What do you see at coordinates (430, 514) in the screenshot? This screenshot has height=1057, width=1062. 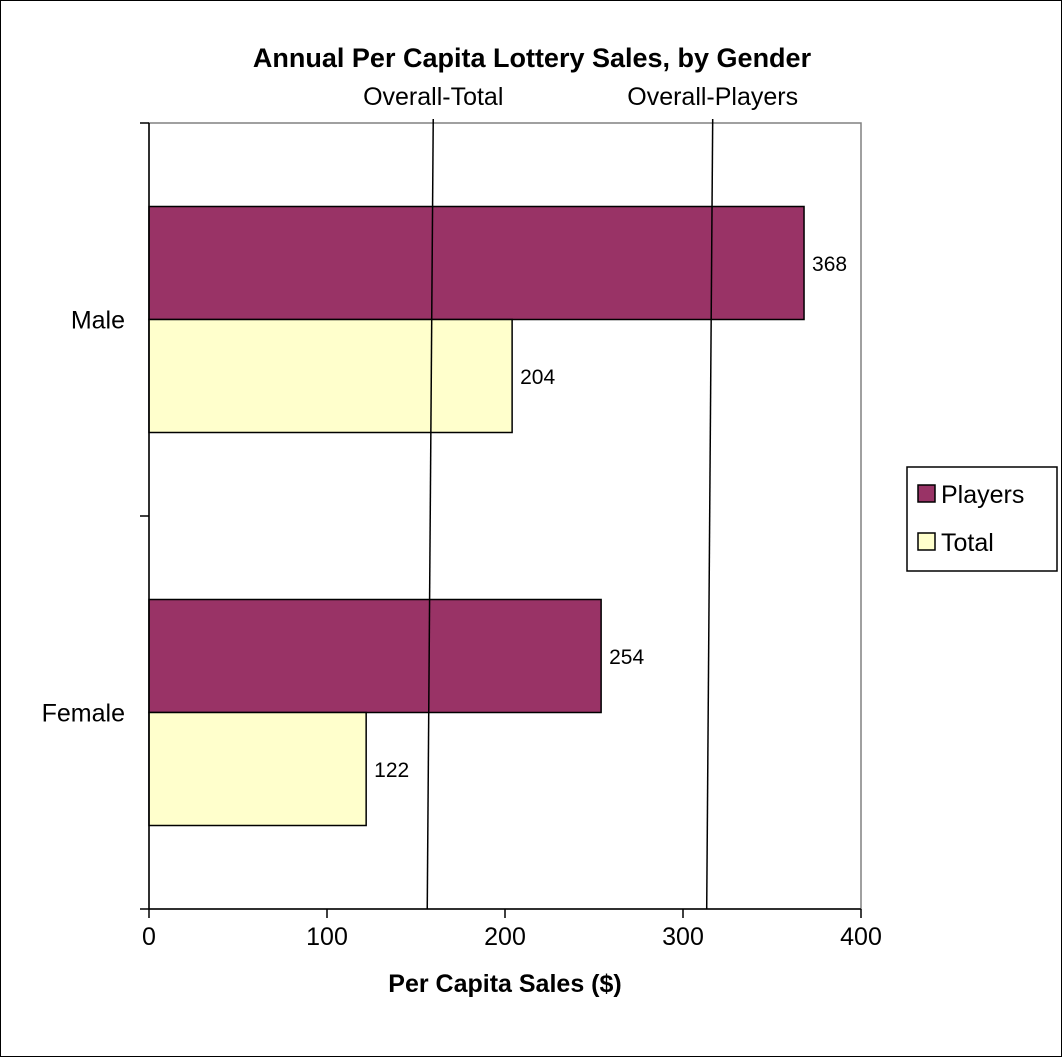 I see `reference-line-overall-total` at bounding box center [430, 514].